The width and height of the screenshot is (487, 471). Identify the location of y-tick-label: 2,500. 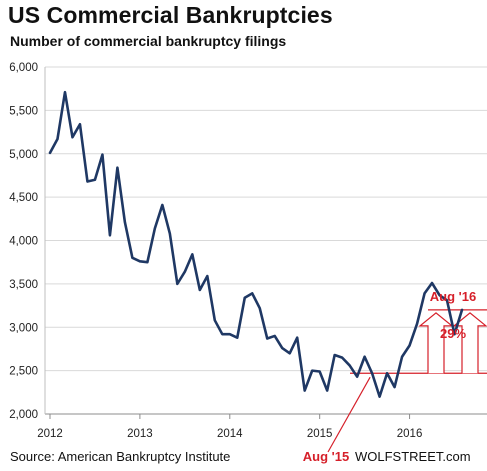
(23, 372).